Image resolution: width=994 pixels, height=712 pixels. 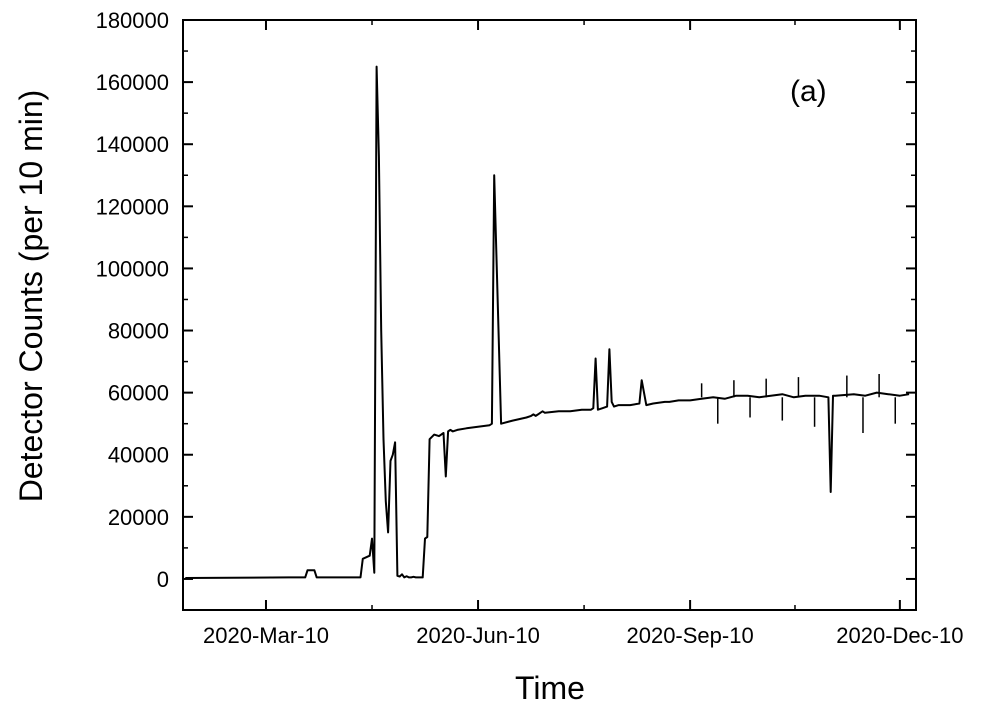 What do you see at coordinates (138, 455) in the screenshot?
I see `y-tick-label: 40000` at bounding box center [138, 455].